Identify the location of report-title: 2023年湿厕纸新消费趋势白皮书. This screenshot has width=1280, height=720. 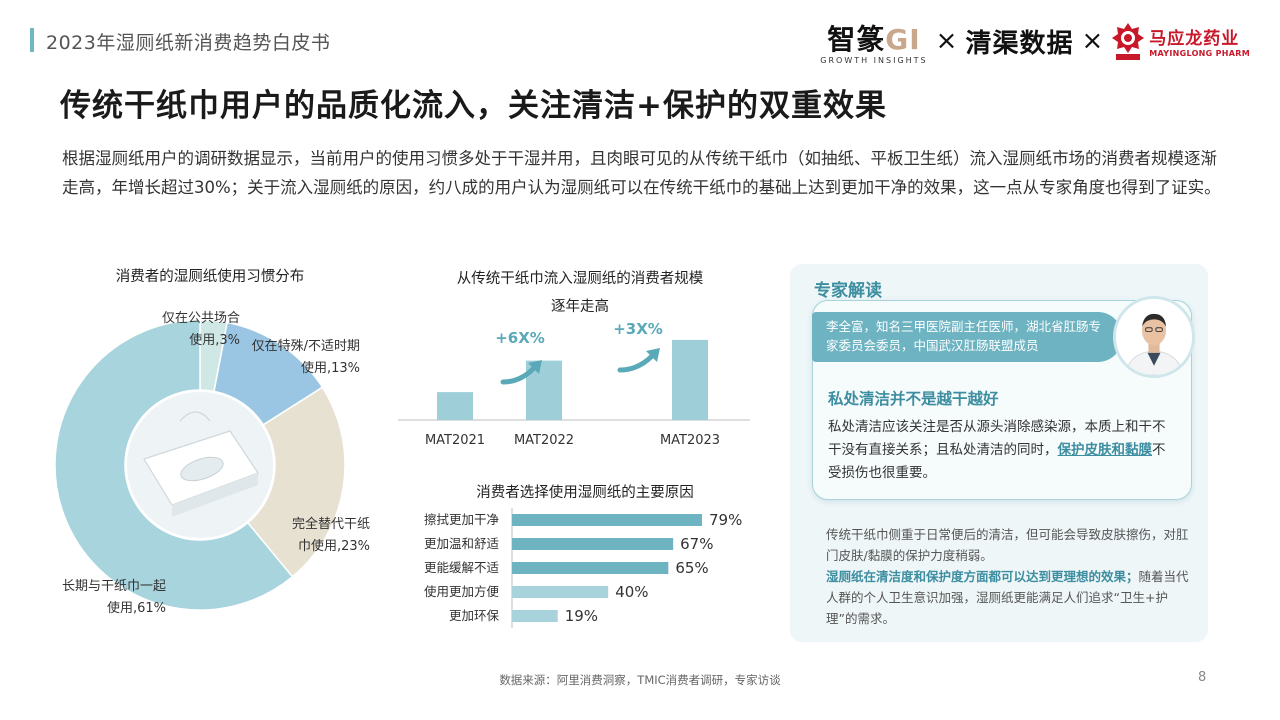
(188, 43).